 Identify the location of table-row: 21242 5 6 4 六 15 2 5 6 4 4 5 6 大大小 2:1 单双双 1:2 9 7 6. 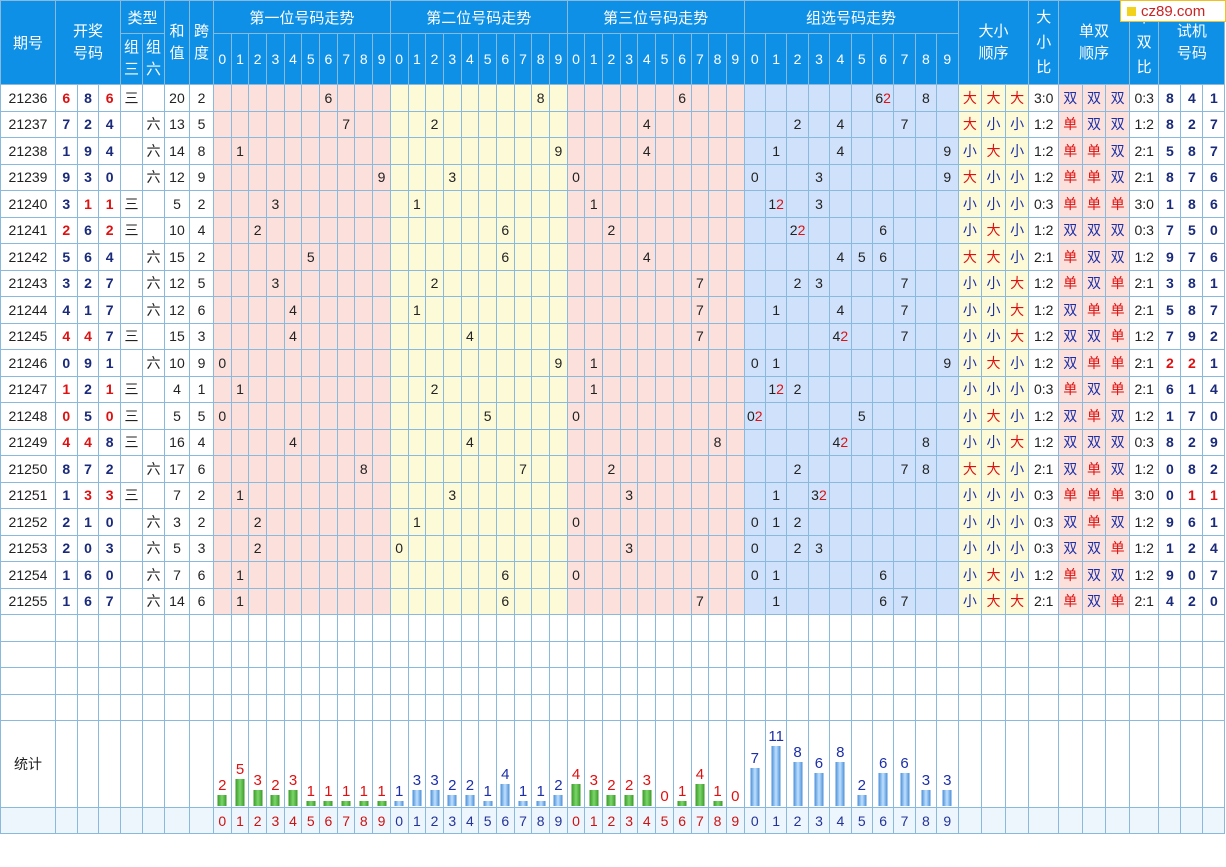
(613, 257).